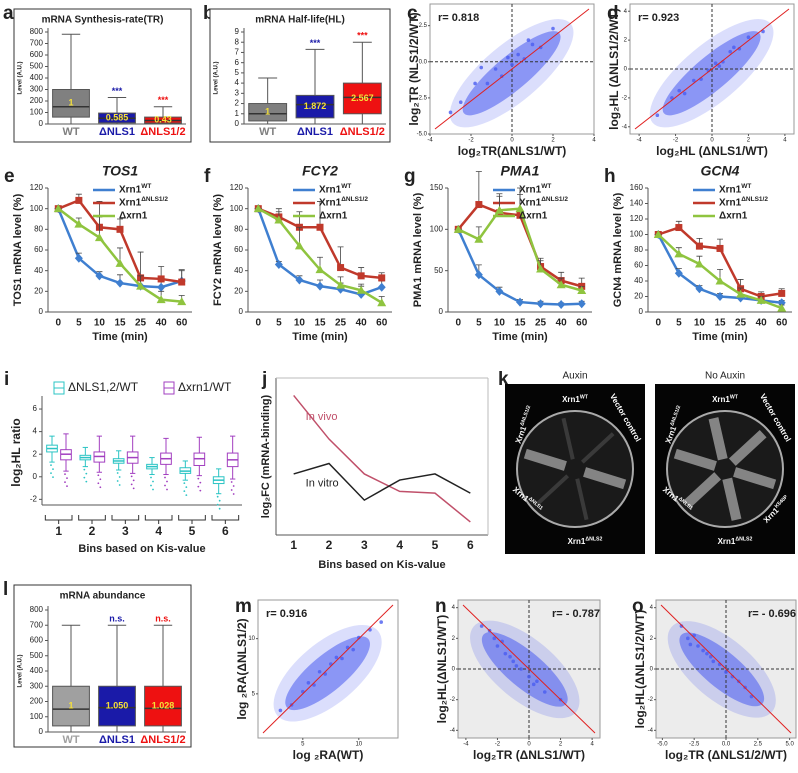 The image size is (798, 773). I want to click on x-tick-label: -5.0, so click(662, 745).